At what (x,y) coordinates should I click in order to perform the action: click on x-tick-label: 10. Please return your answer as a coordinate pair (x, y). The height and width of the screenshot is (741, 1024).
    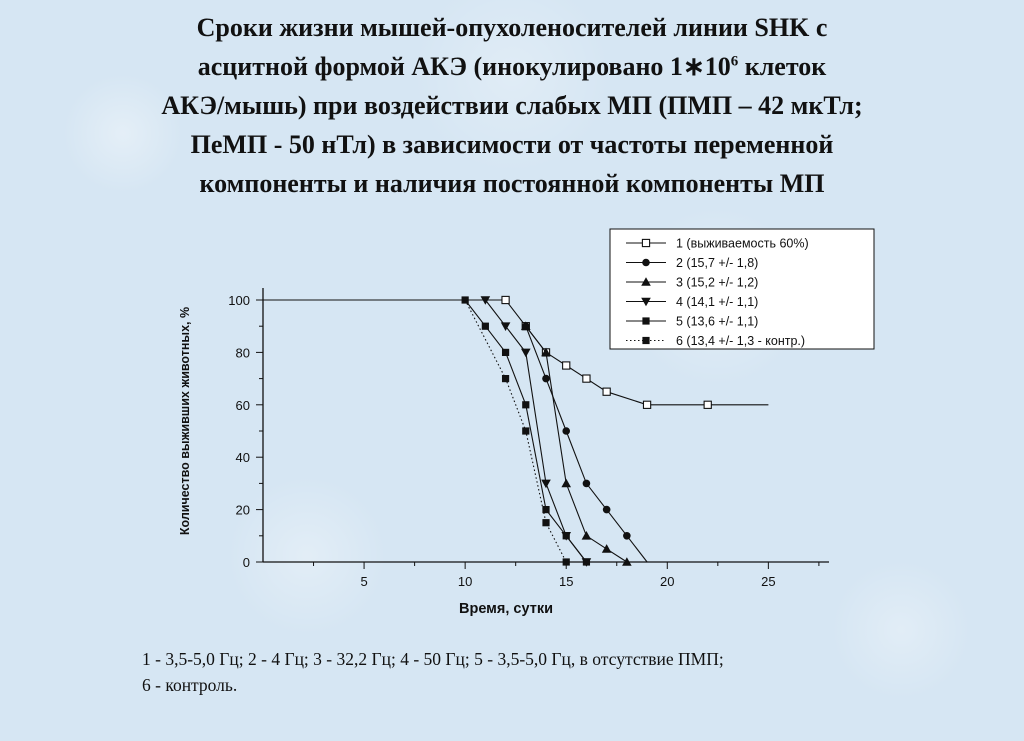
    Looking at the image, I should click on (465, 581).